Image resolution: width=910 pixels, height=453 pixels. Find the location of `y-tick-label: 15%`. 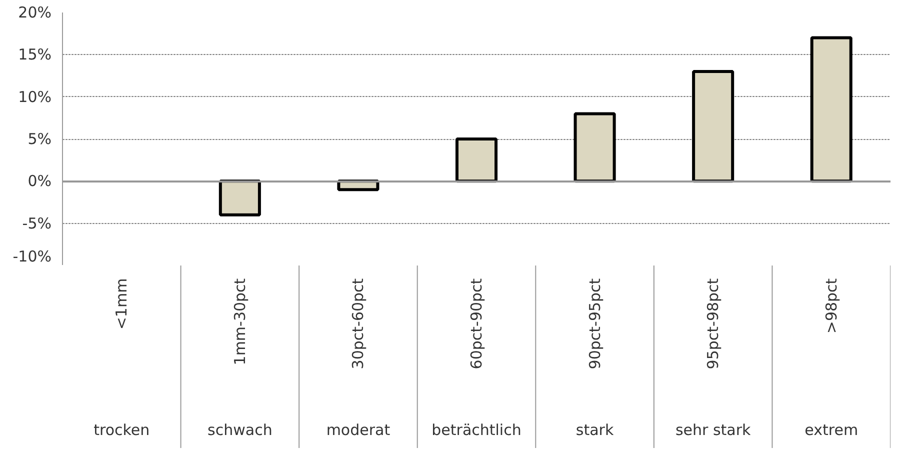

y-tick-label: 15% is located at coordinates (35, 55).